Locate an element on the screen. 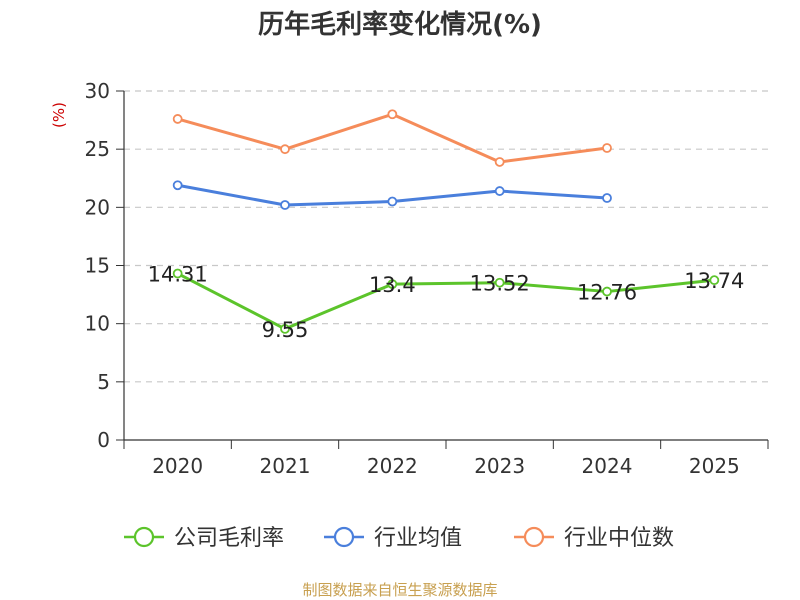 This screenshot has width=800, height=600. legend-item-0: 公司毛利率 is located at coordinates (204, 538).